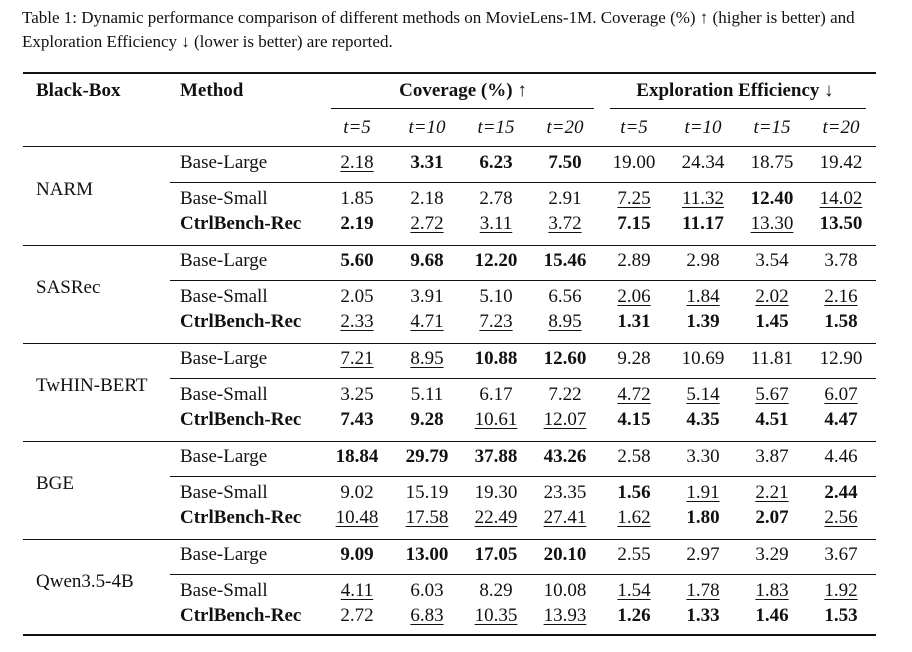 This screenshot has width=912, height=652. Describe the element at coordinates (772, 554) in the screenshot. I see `efficiency-value: 3.29` at that location.